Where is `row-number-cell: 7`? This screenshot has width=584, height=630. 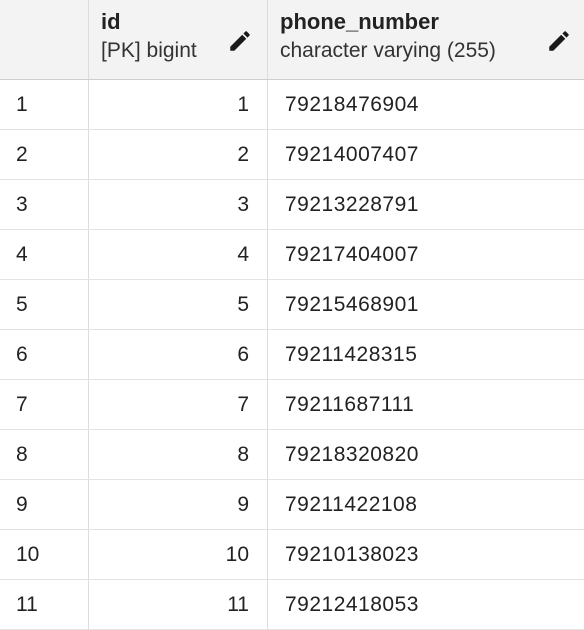
row-number-cell: 7 is located at coordinates (44, 404).